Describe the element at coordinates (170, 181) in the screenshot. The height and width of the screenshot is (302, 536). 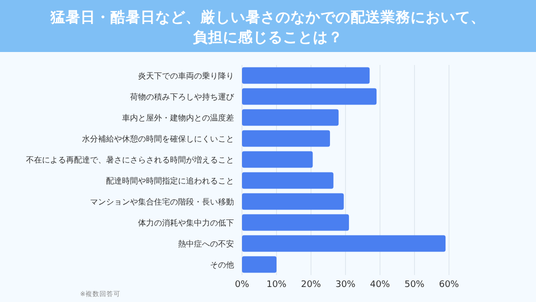
I see `y-tick-label: 配達時間や時間指定に追われること` at that location.